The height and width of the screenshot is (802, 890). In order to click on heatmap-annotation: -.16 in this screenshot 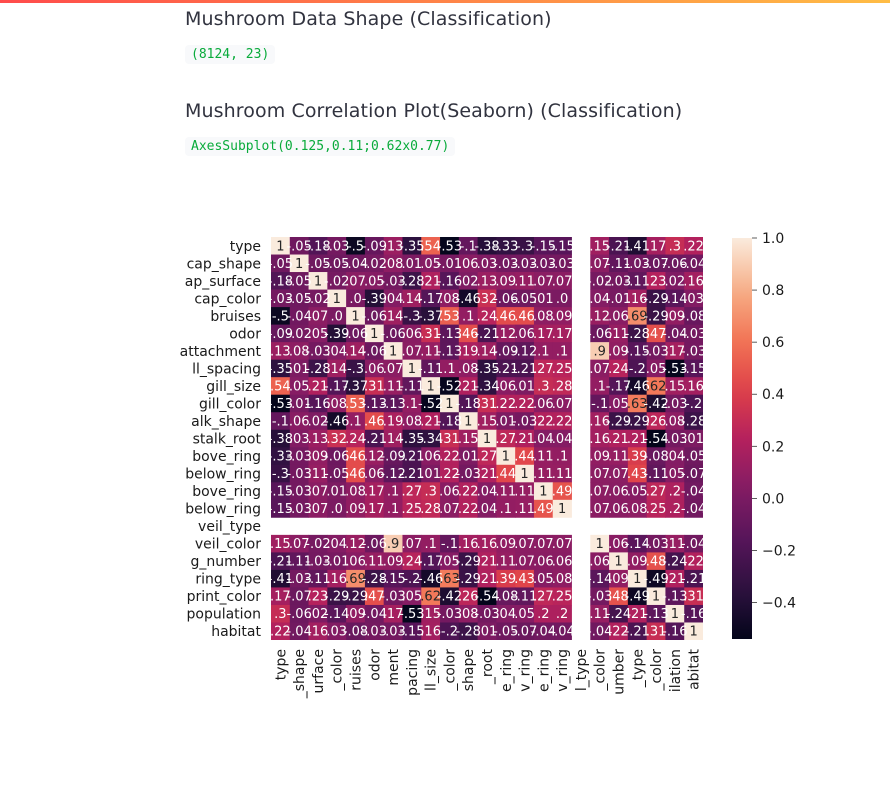, I will do `click(449, 281)`.